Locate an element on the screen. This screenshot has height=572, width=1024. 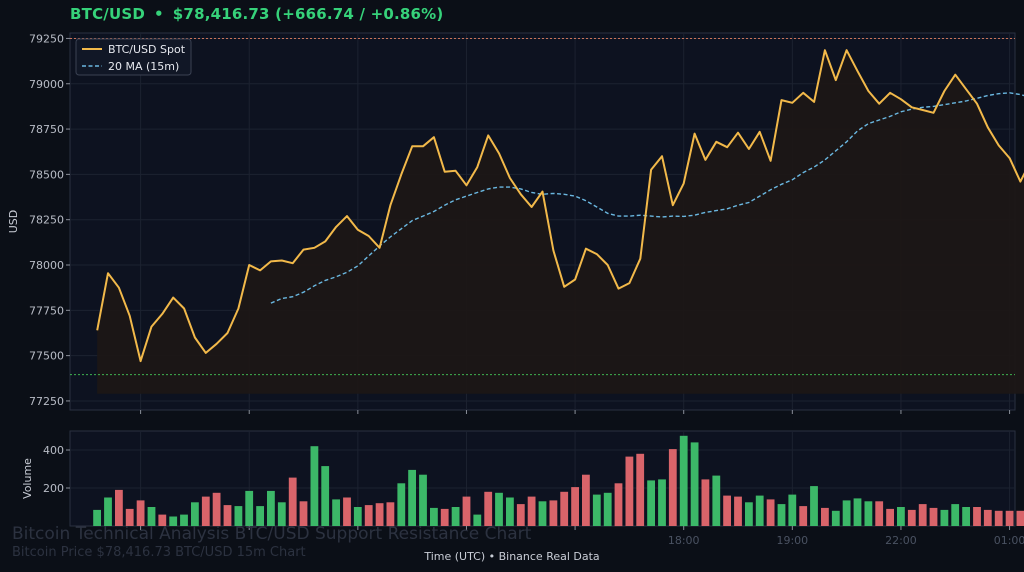
price-header: BTC/USD • $78,416.73 (+666.74 / +0.86%) is located at coordinates (256, 14).